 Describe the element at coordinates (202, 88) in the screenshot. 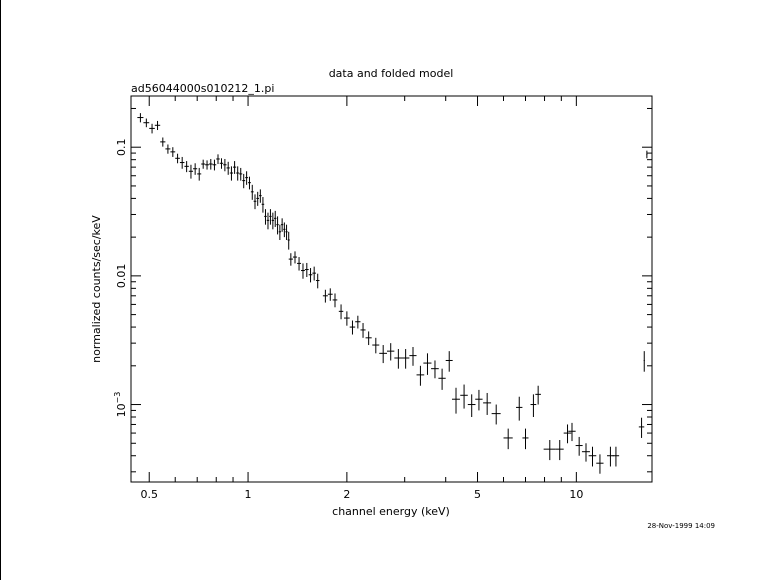

I see `chart-subtitle: ad56044000s010212_1.pi` at that location.